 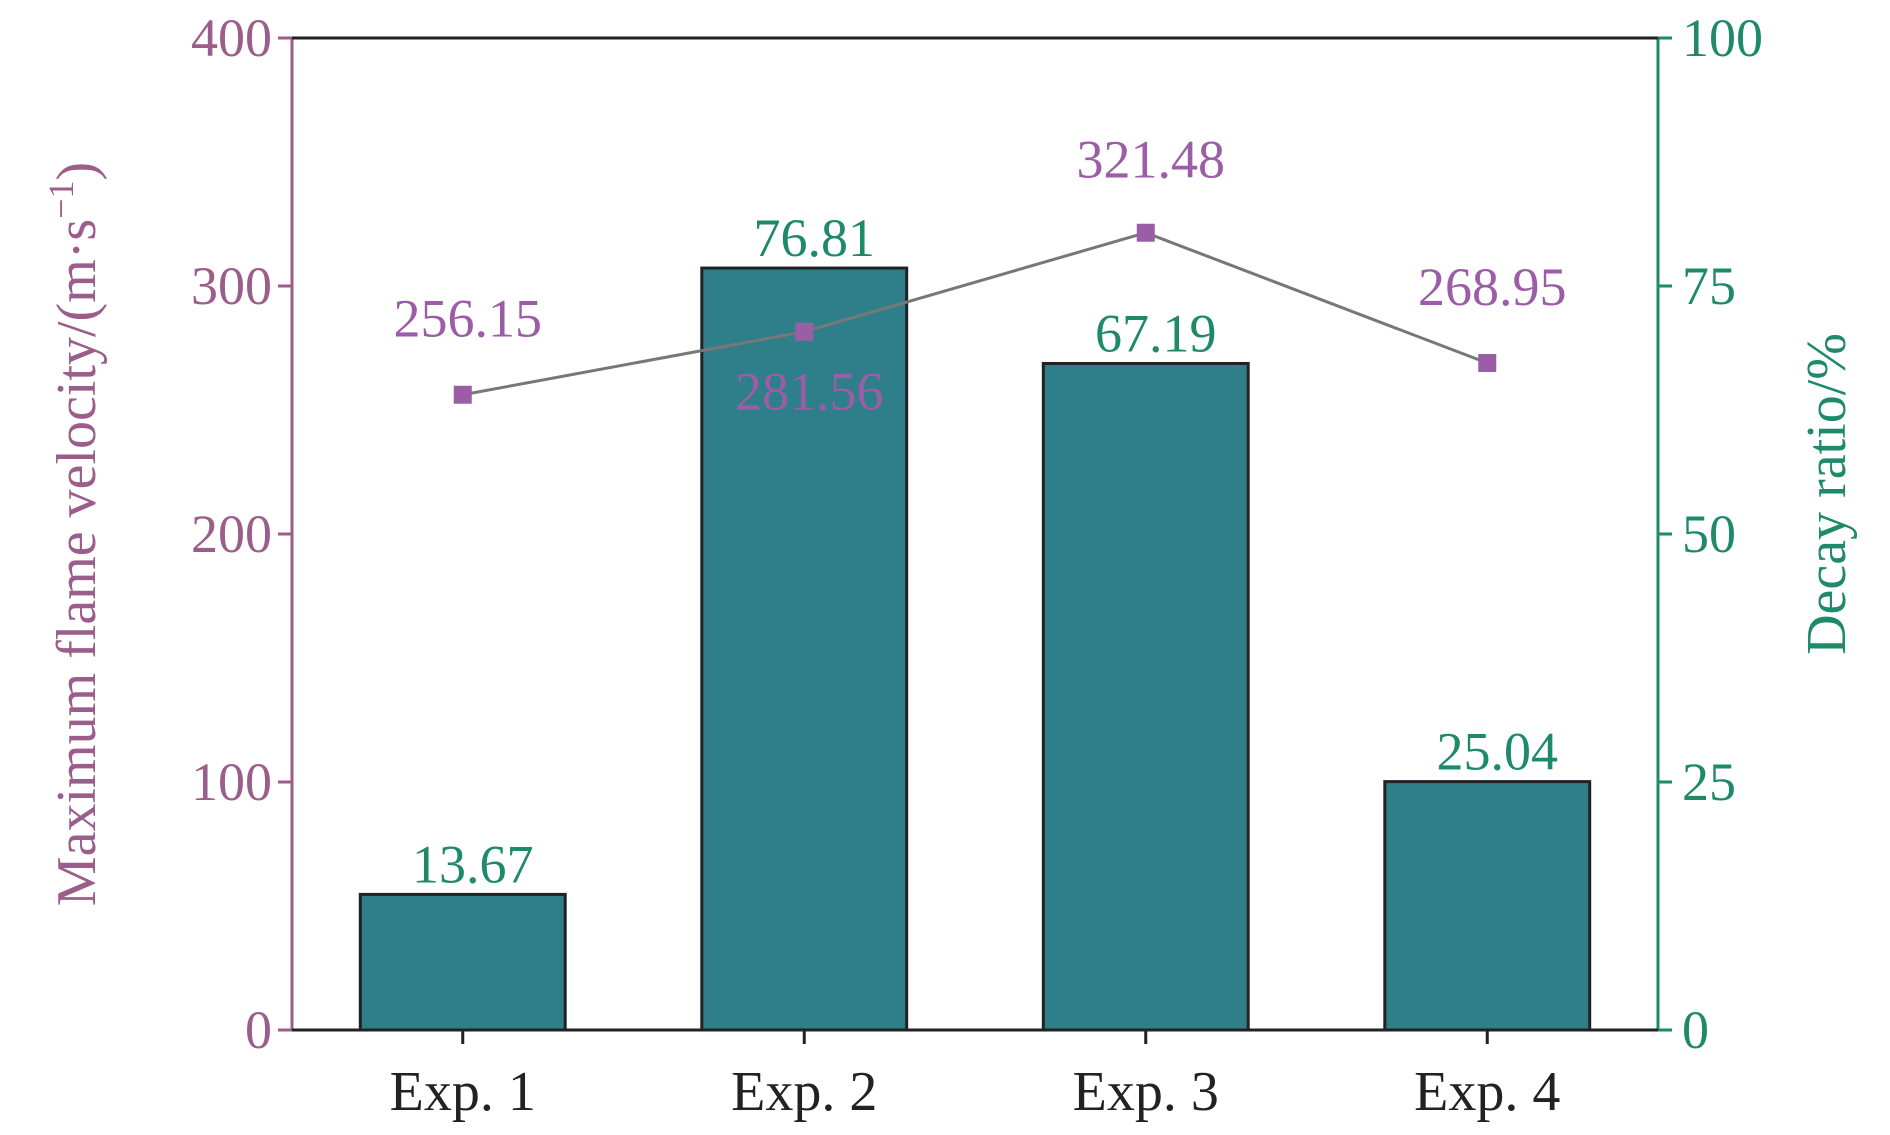 What do you see at coordinates (1709, 534) in the screenshot?
I see `right-tick-label: 50` at bounding box center [1709, 534].